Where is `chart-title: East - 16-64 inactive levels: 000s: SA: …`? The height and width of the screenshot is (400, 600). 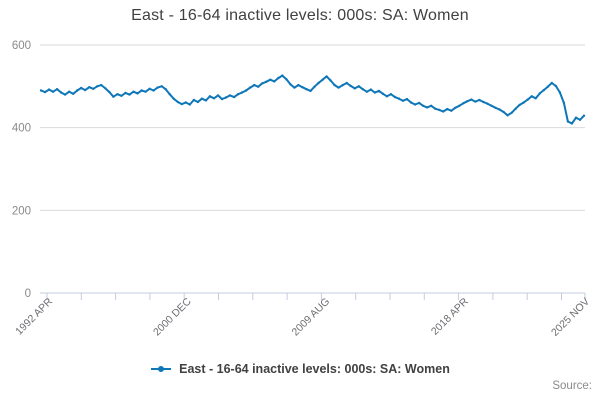 chart-title: East - 16-64 inactive levels: 000s: SA: … is located at coordinates (300, 15).